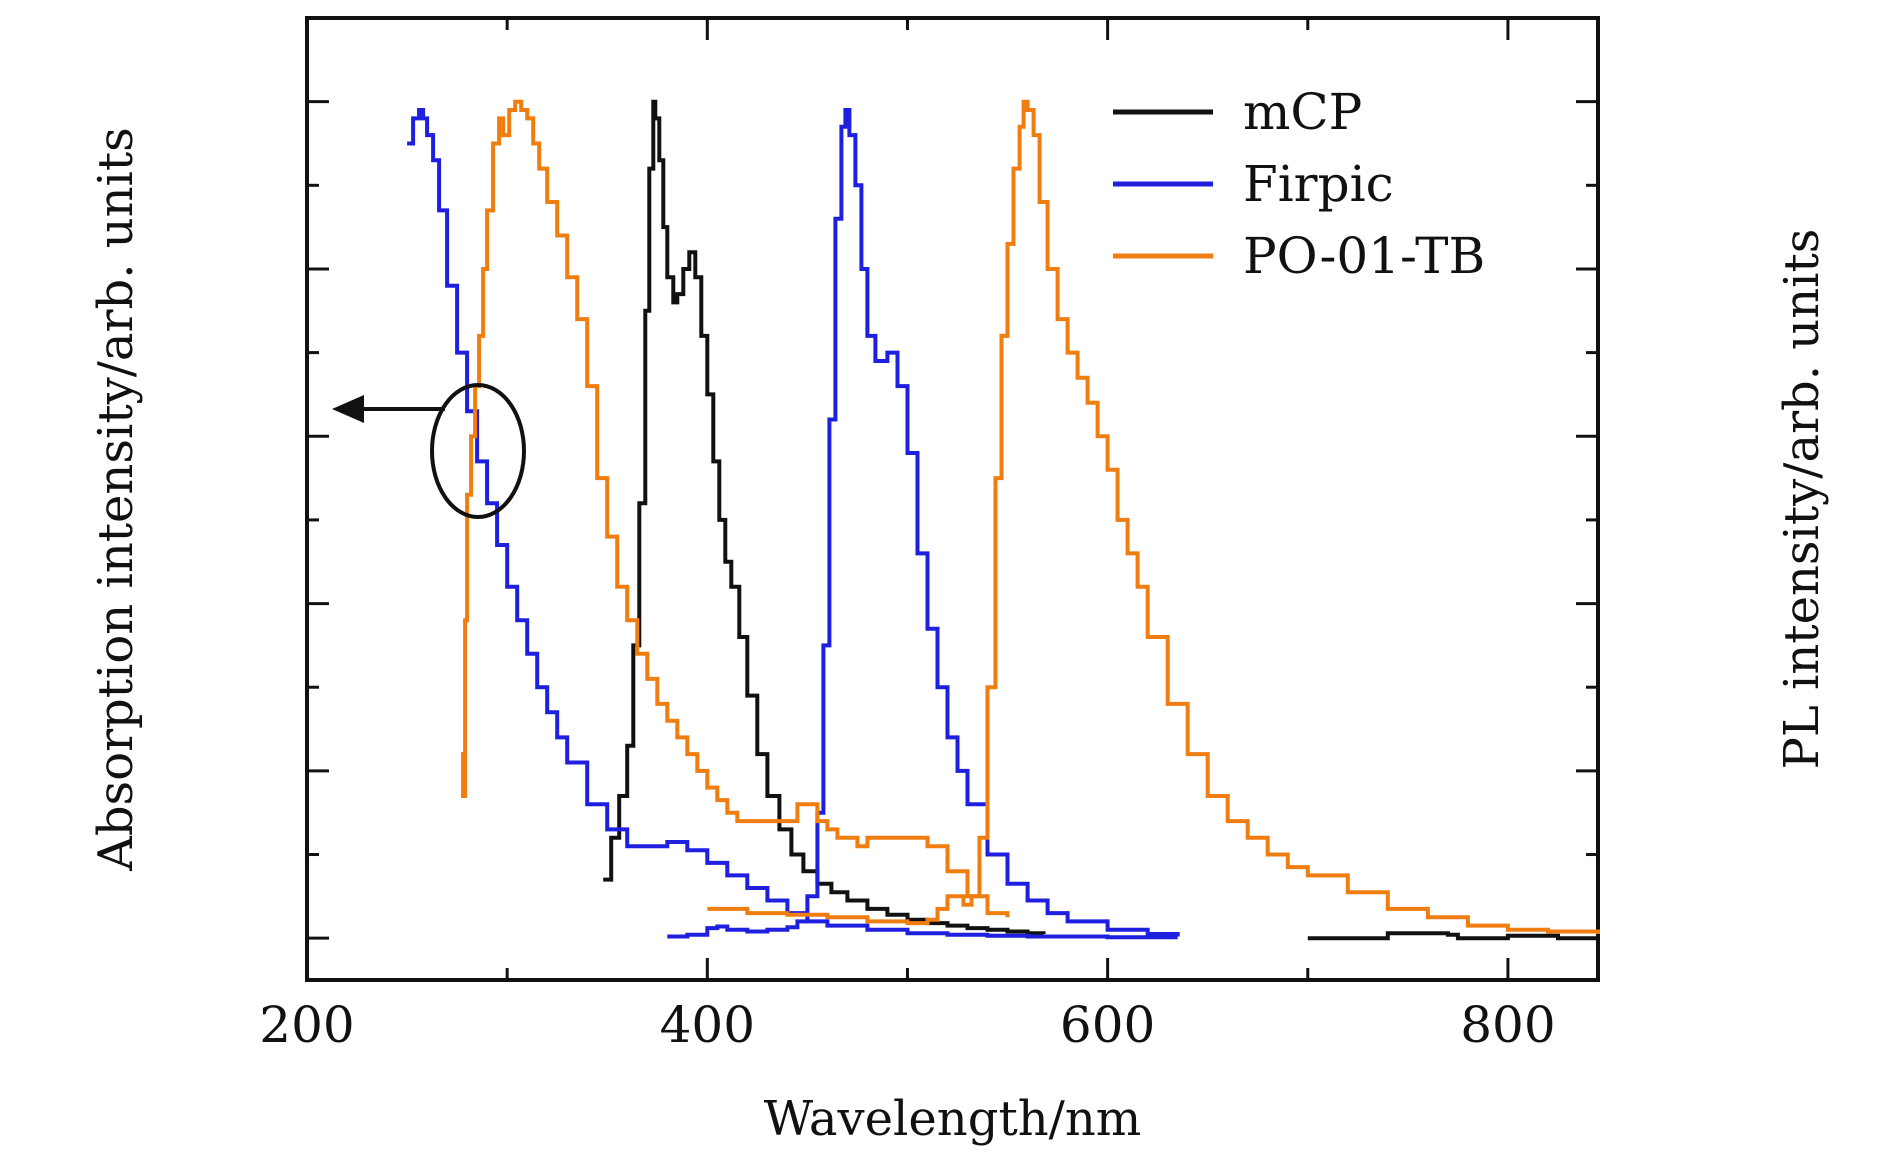 This screenshot has width=1890, height=1158. What do you see at coordinates (348, 409) in the screenshot?
I see `annotation-arrow-head` at bounding box center [348, 409].